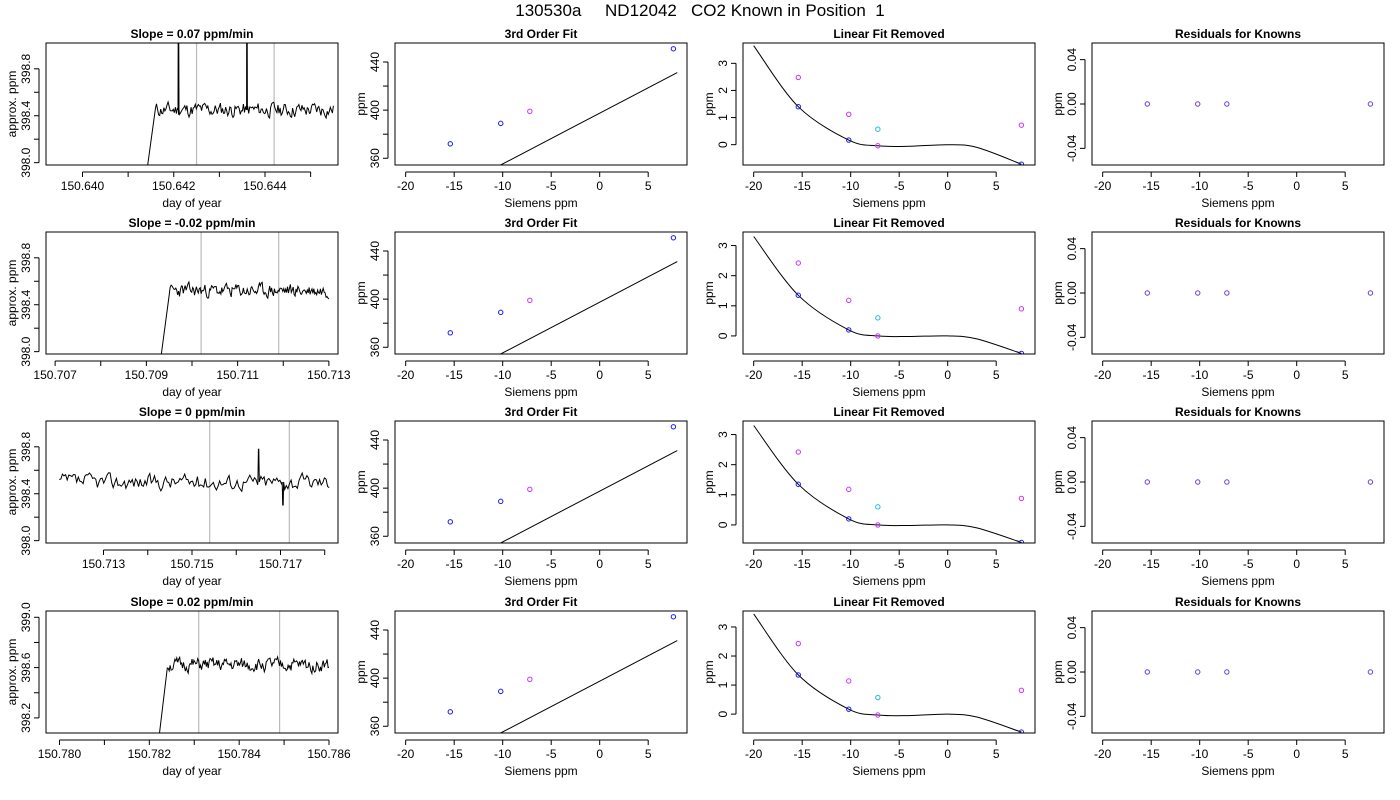  What do you see at coordinates (83, 186) in the screenshot?
I see `x-tick-label: 150.640` at bounding box center [83, 186].